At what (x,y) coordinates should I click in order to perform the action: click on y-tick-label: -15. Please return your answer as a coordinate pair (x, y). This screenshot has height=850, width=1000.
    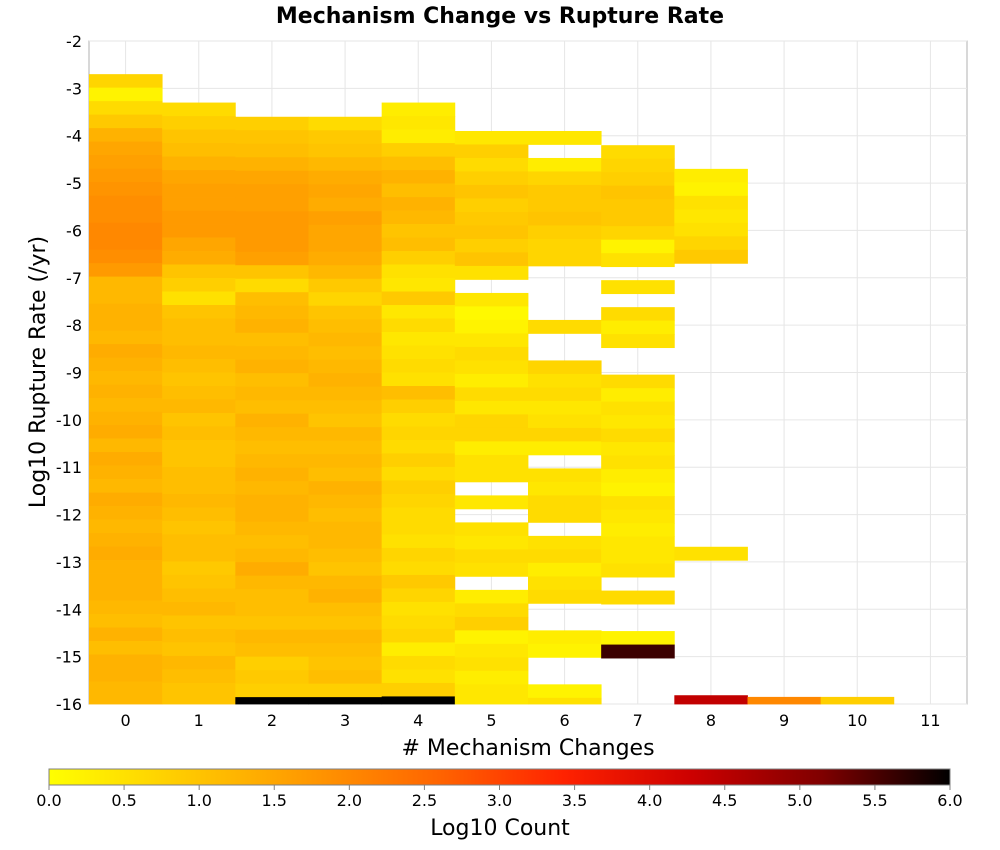
    Looking at the image, I should click on (69, 657).